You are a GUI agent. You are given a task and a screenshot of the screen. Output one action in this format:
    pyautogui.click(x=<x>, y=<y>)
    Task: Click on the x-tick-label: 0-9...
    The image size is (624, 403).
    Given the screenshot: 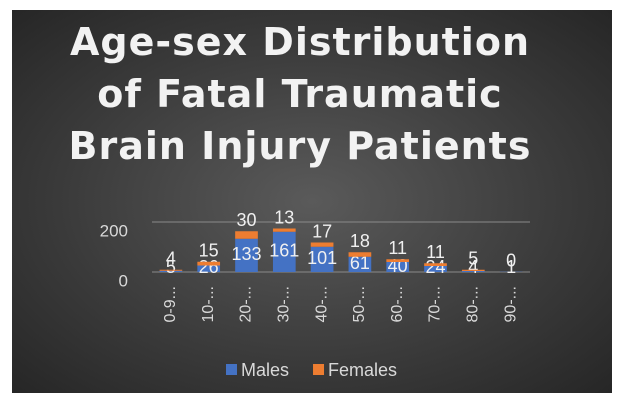 What is the action you would take?
    pyautogui.click(x=170, y=304)
    